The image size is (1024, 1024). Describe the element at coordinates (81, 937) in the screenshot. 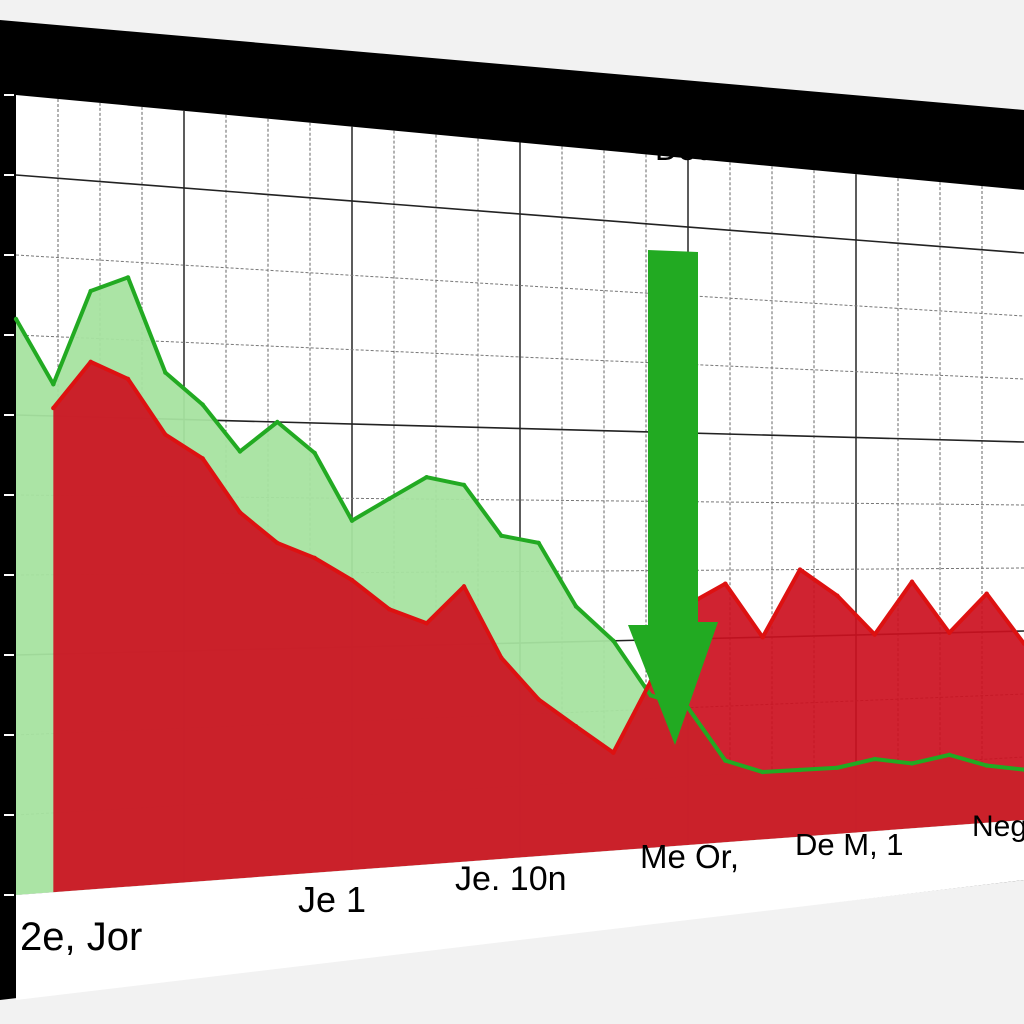

I see `x-tick-label: 2e, Jor` at that location.